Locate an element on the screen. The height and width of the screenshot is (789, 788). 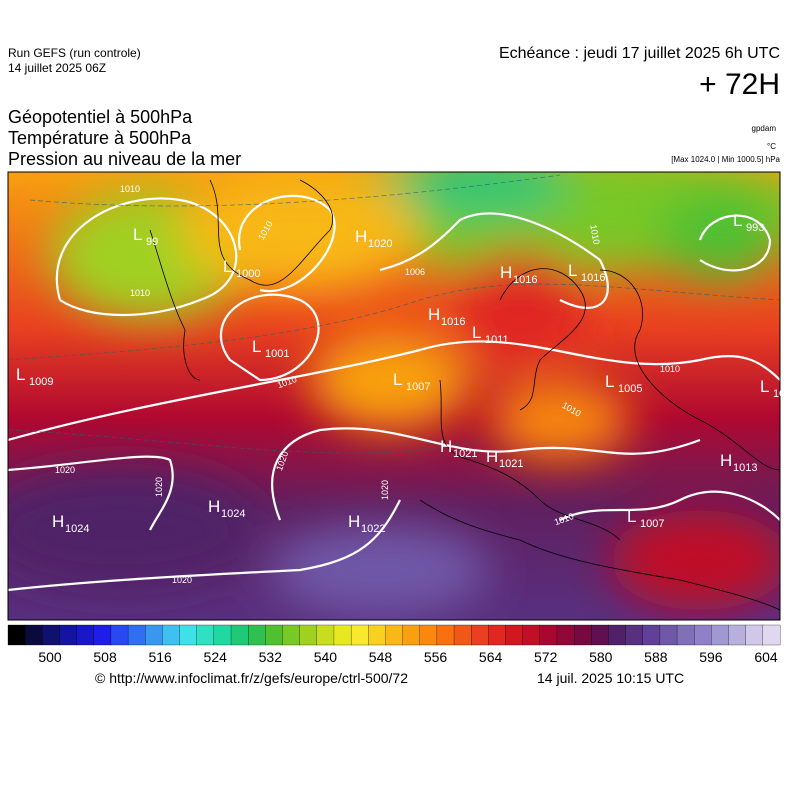
pressure-center: L 1005 is located at coordinates (623, 383).